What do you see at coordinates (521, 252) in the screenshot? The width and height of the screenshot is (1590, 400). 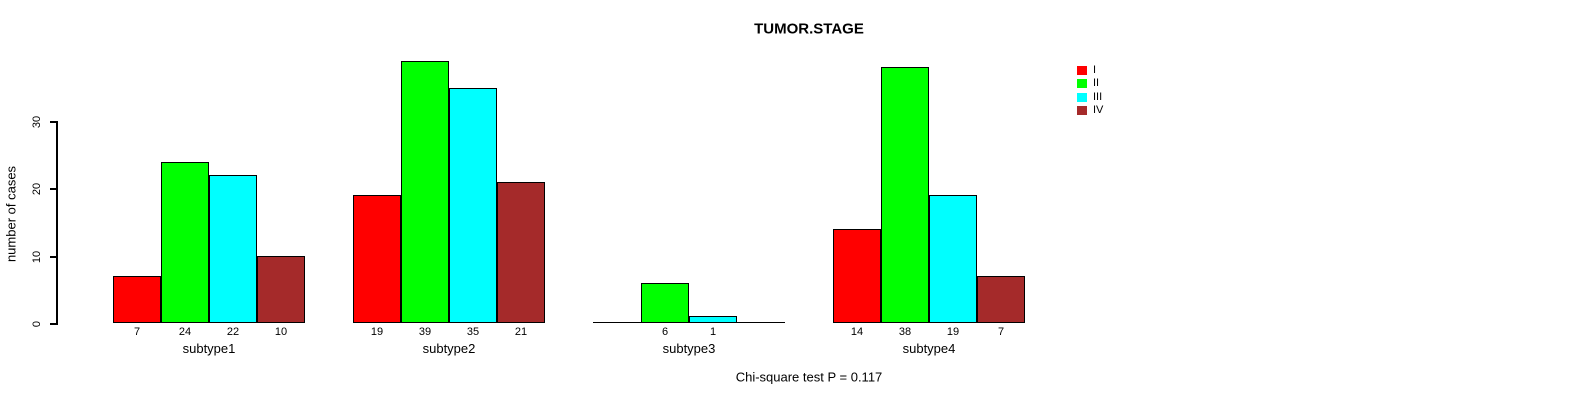 I see `bar-subtype2-stage-IV` at bounding box center [521, 252].